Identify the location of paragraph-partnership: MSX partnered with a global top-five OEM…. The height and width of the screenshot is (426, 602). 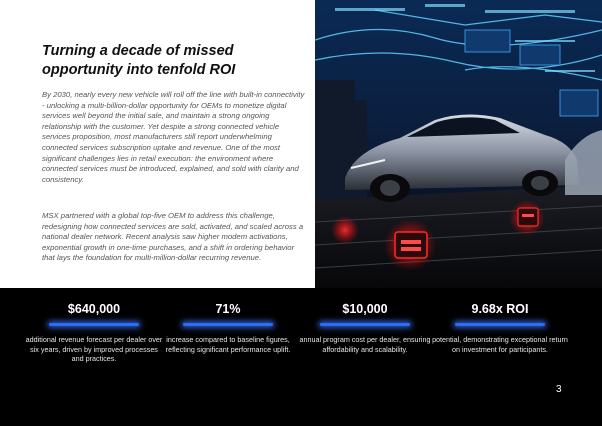
(173, 237).